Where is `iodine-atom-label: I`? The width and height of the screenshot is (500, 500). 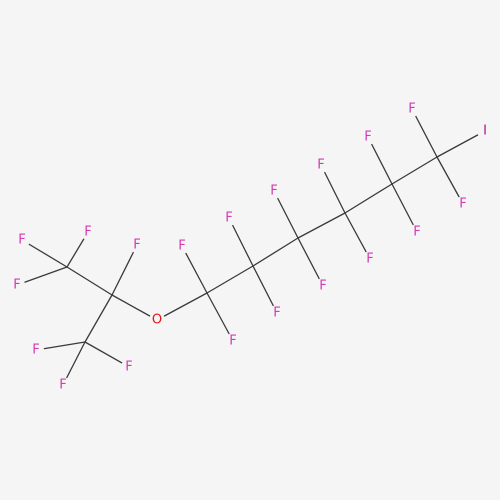 iodine-atom-label: I is located at coordinates (485, 131).